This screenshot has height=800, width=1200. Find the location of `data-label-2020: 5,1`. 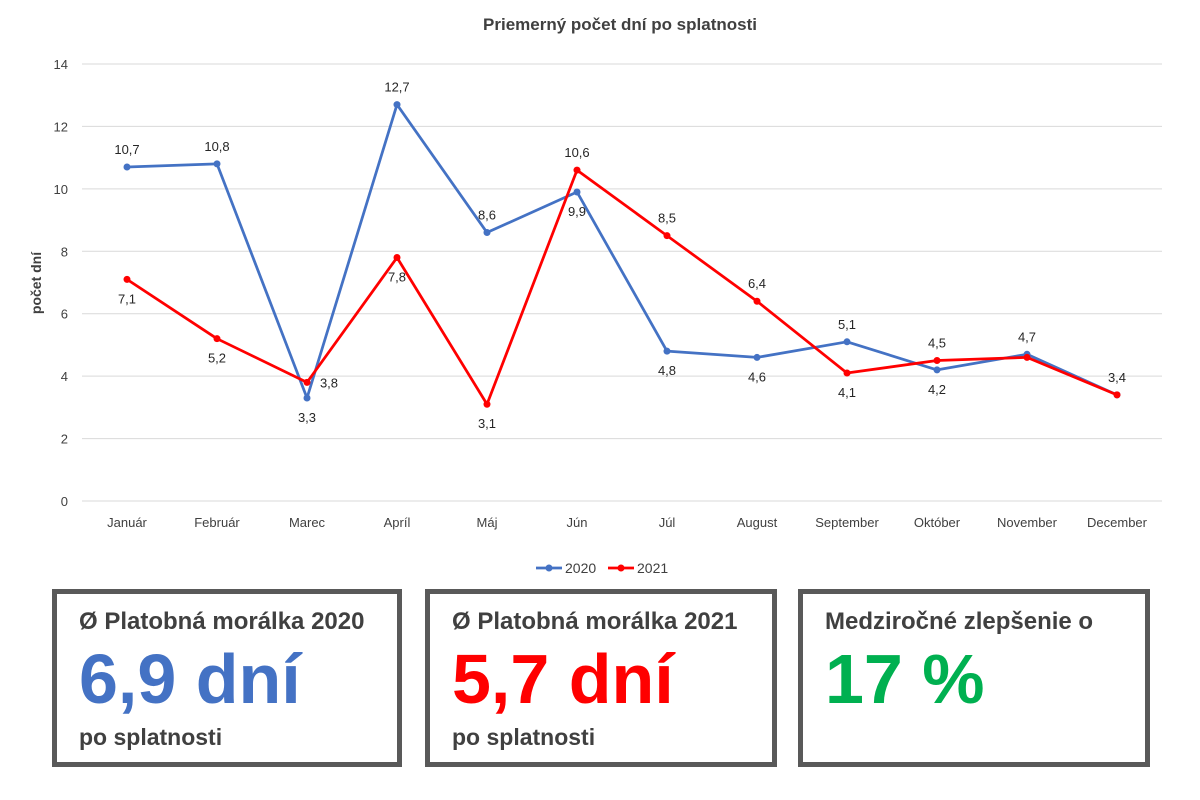

data-label-2020: 5,1 is located at coordinates (847, 324).